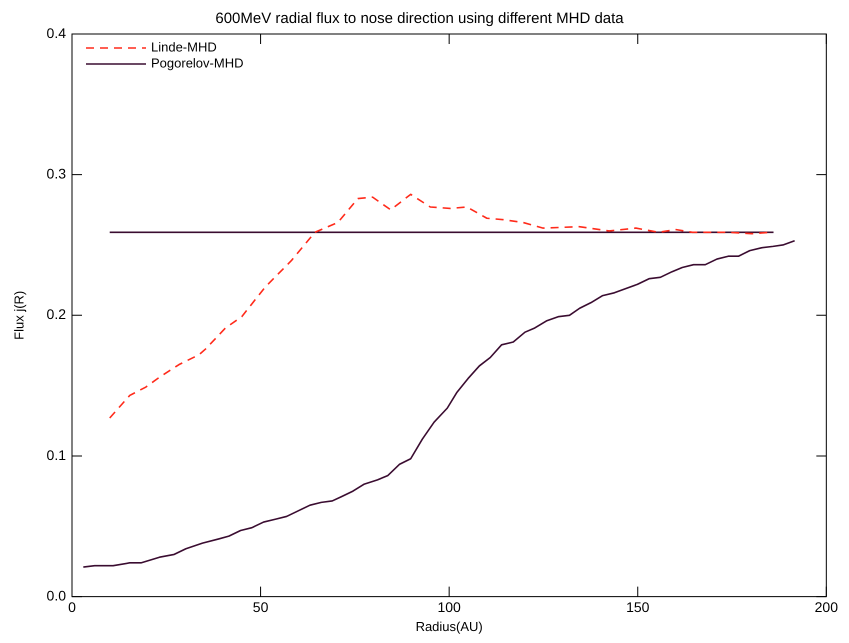 Image resolution: width=849 pixels, height=643 pixels. I want to click on legend-label: Linde-MHD, so click(184, 47).